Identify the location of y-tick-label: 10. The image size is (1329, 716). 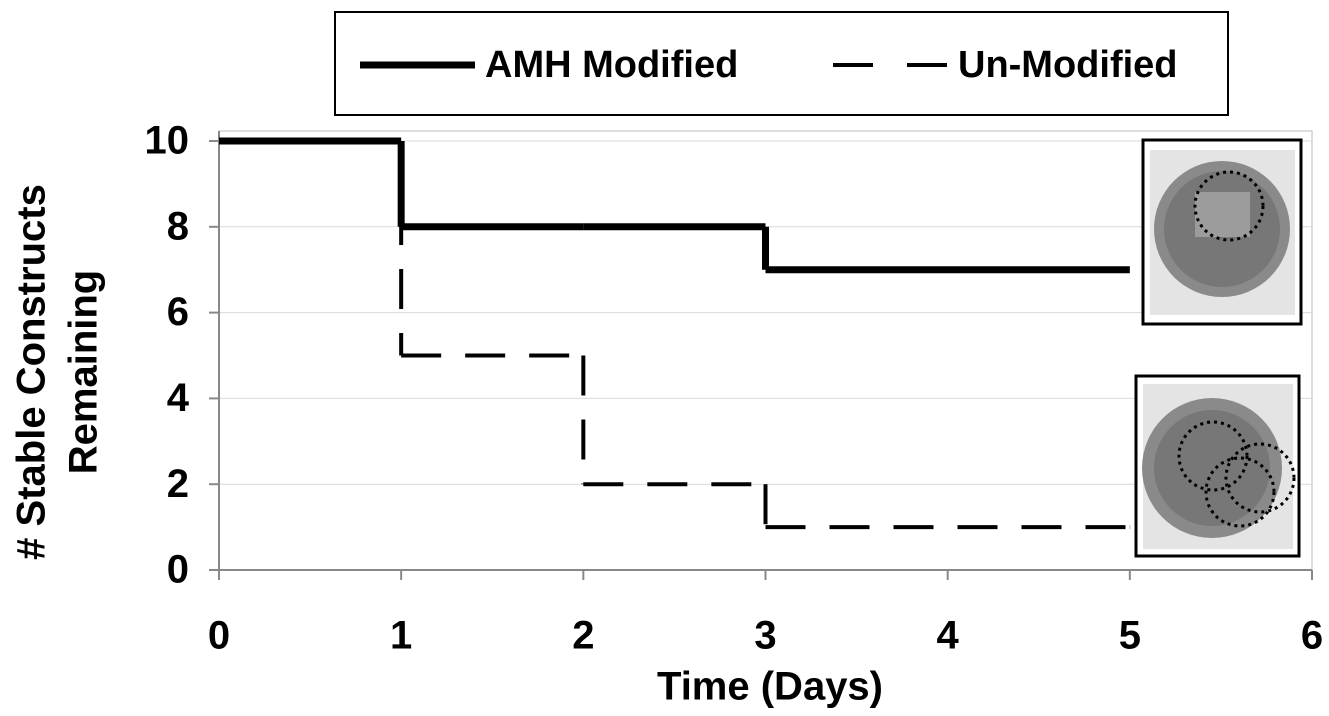
(167, 141).